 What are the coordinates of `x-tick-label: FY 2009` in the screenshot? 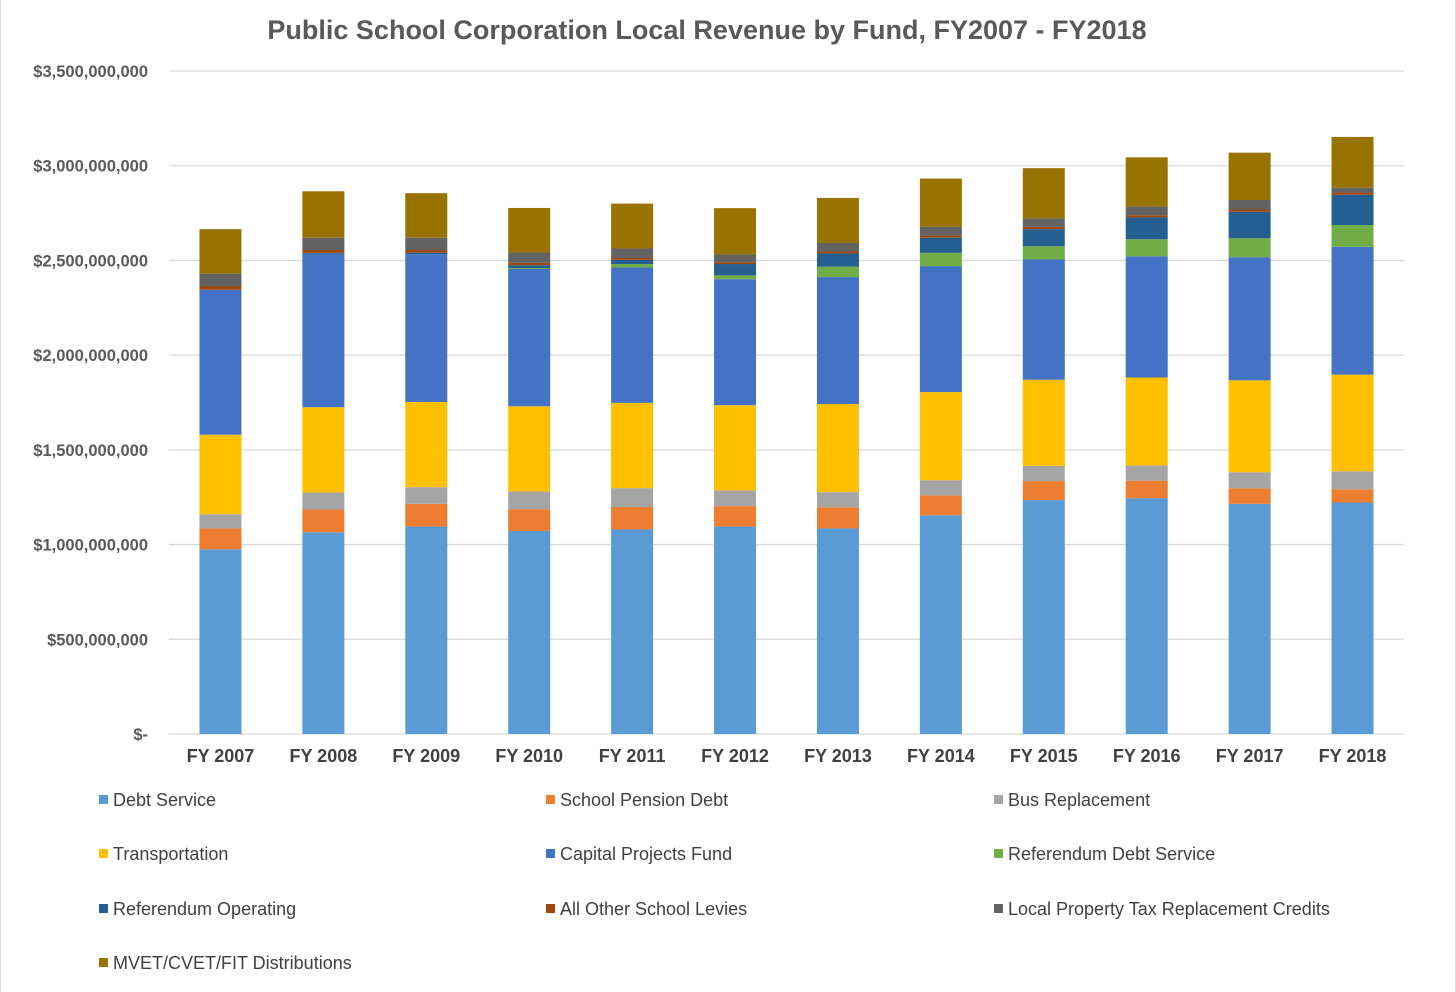 It's located at (426, 756).